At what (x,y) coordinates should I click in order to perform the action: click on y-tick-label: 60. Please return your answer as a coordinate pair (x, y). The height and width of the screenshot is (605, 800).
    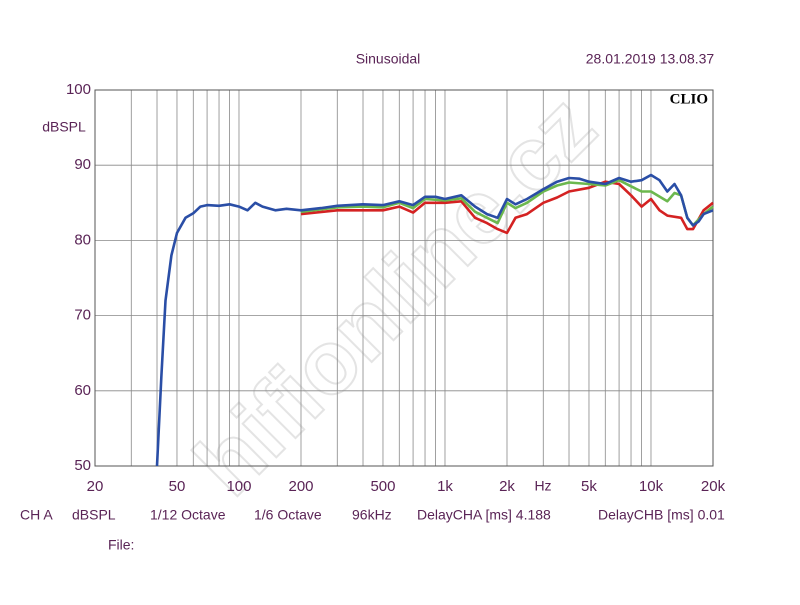
    Looking at the image, I should click on (82, 390).